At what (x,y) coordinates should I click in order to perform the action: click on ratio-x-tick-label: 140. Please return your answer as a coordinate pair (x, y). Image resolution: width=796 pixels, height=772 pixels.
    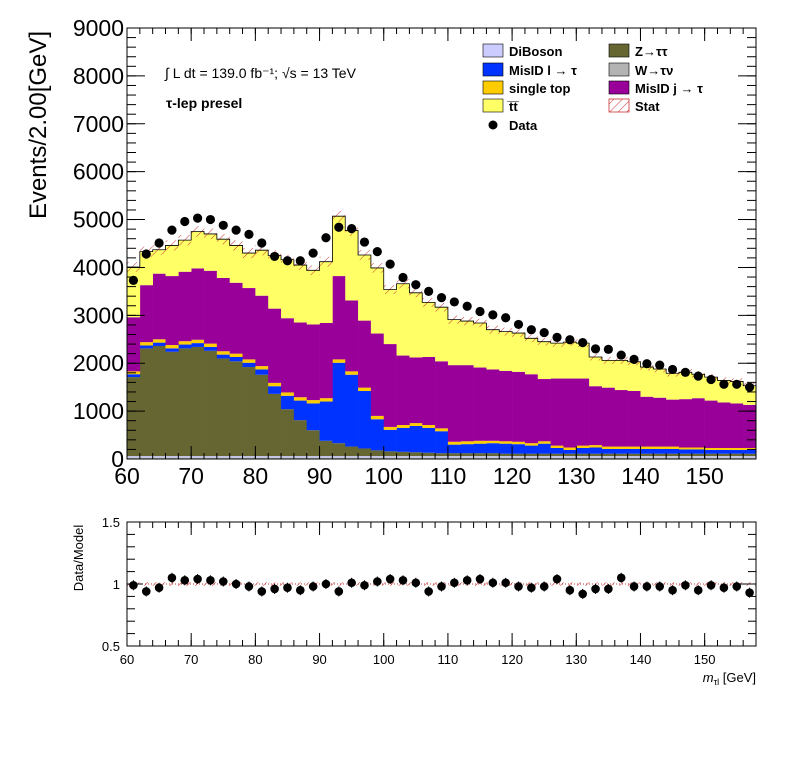
    Looking at the image, I should click on (641, 659).